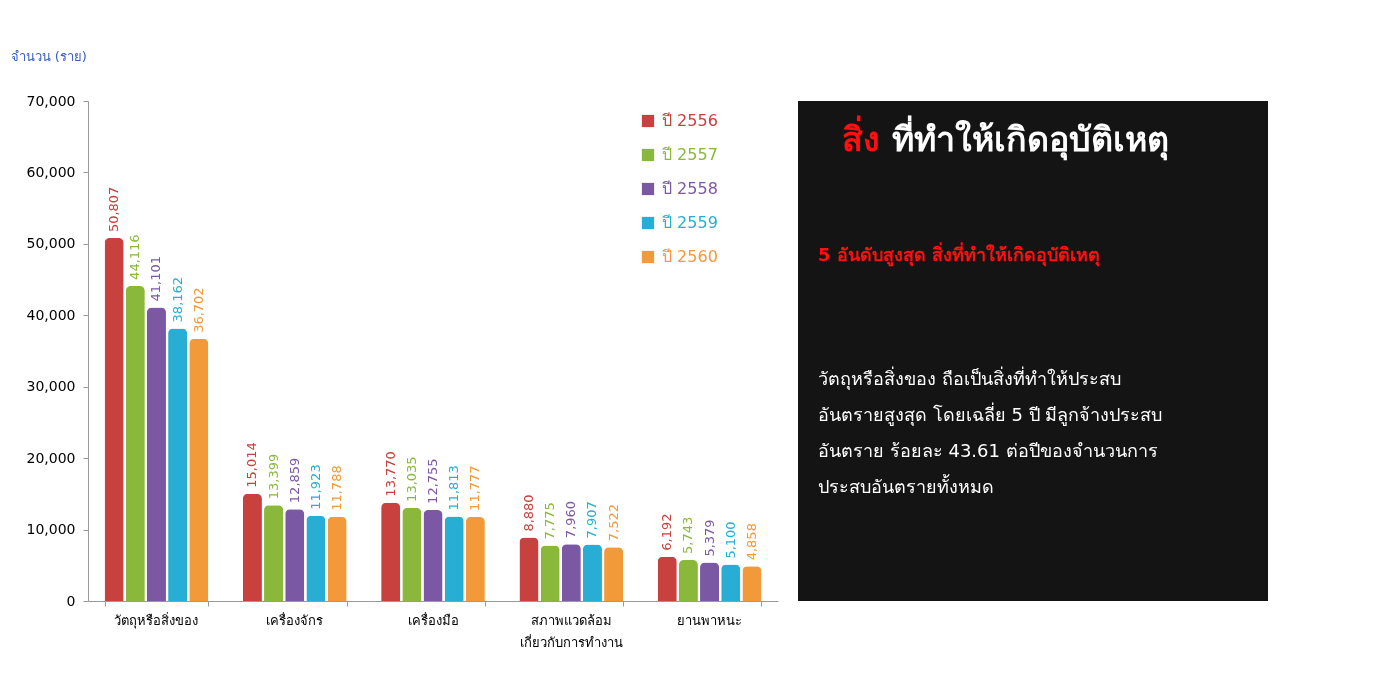 The width and height of the screenshot is (1377, 689). Describe the element at coordinates (710, 620) in the screenshot. I see `x-tick-label: ยานพาหนะ` at that location.